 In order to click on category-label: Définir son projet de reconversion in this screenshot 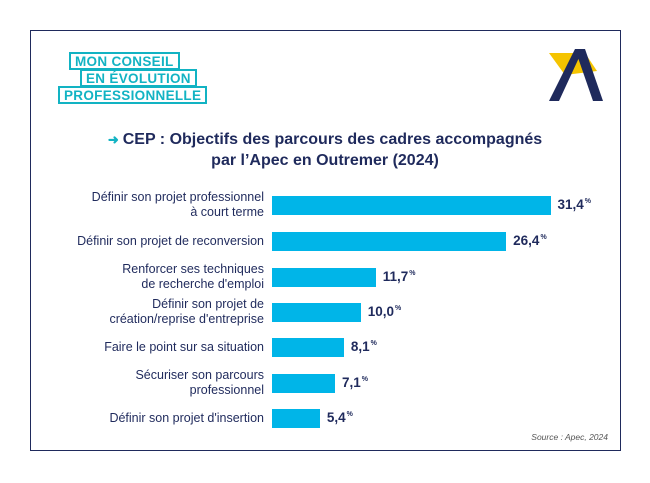, I will do `click(170, 240)`.